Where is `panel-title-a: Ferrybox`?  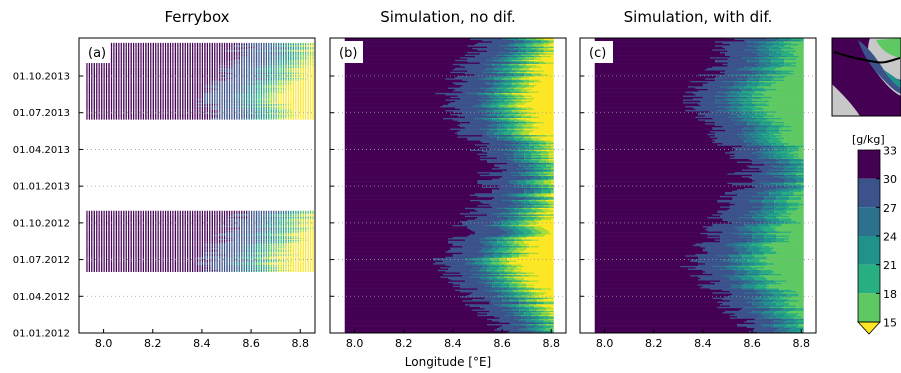 panel-title-a: Ferrybox is located at coordinates (196, 17).